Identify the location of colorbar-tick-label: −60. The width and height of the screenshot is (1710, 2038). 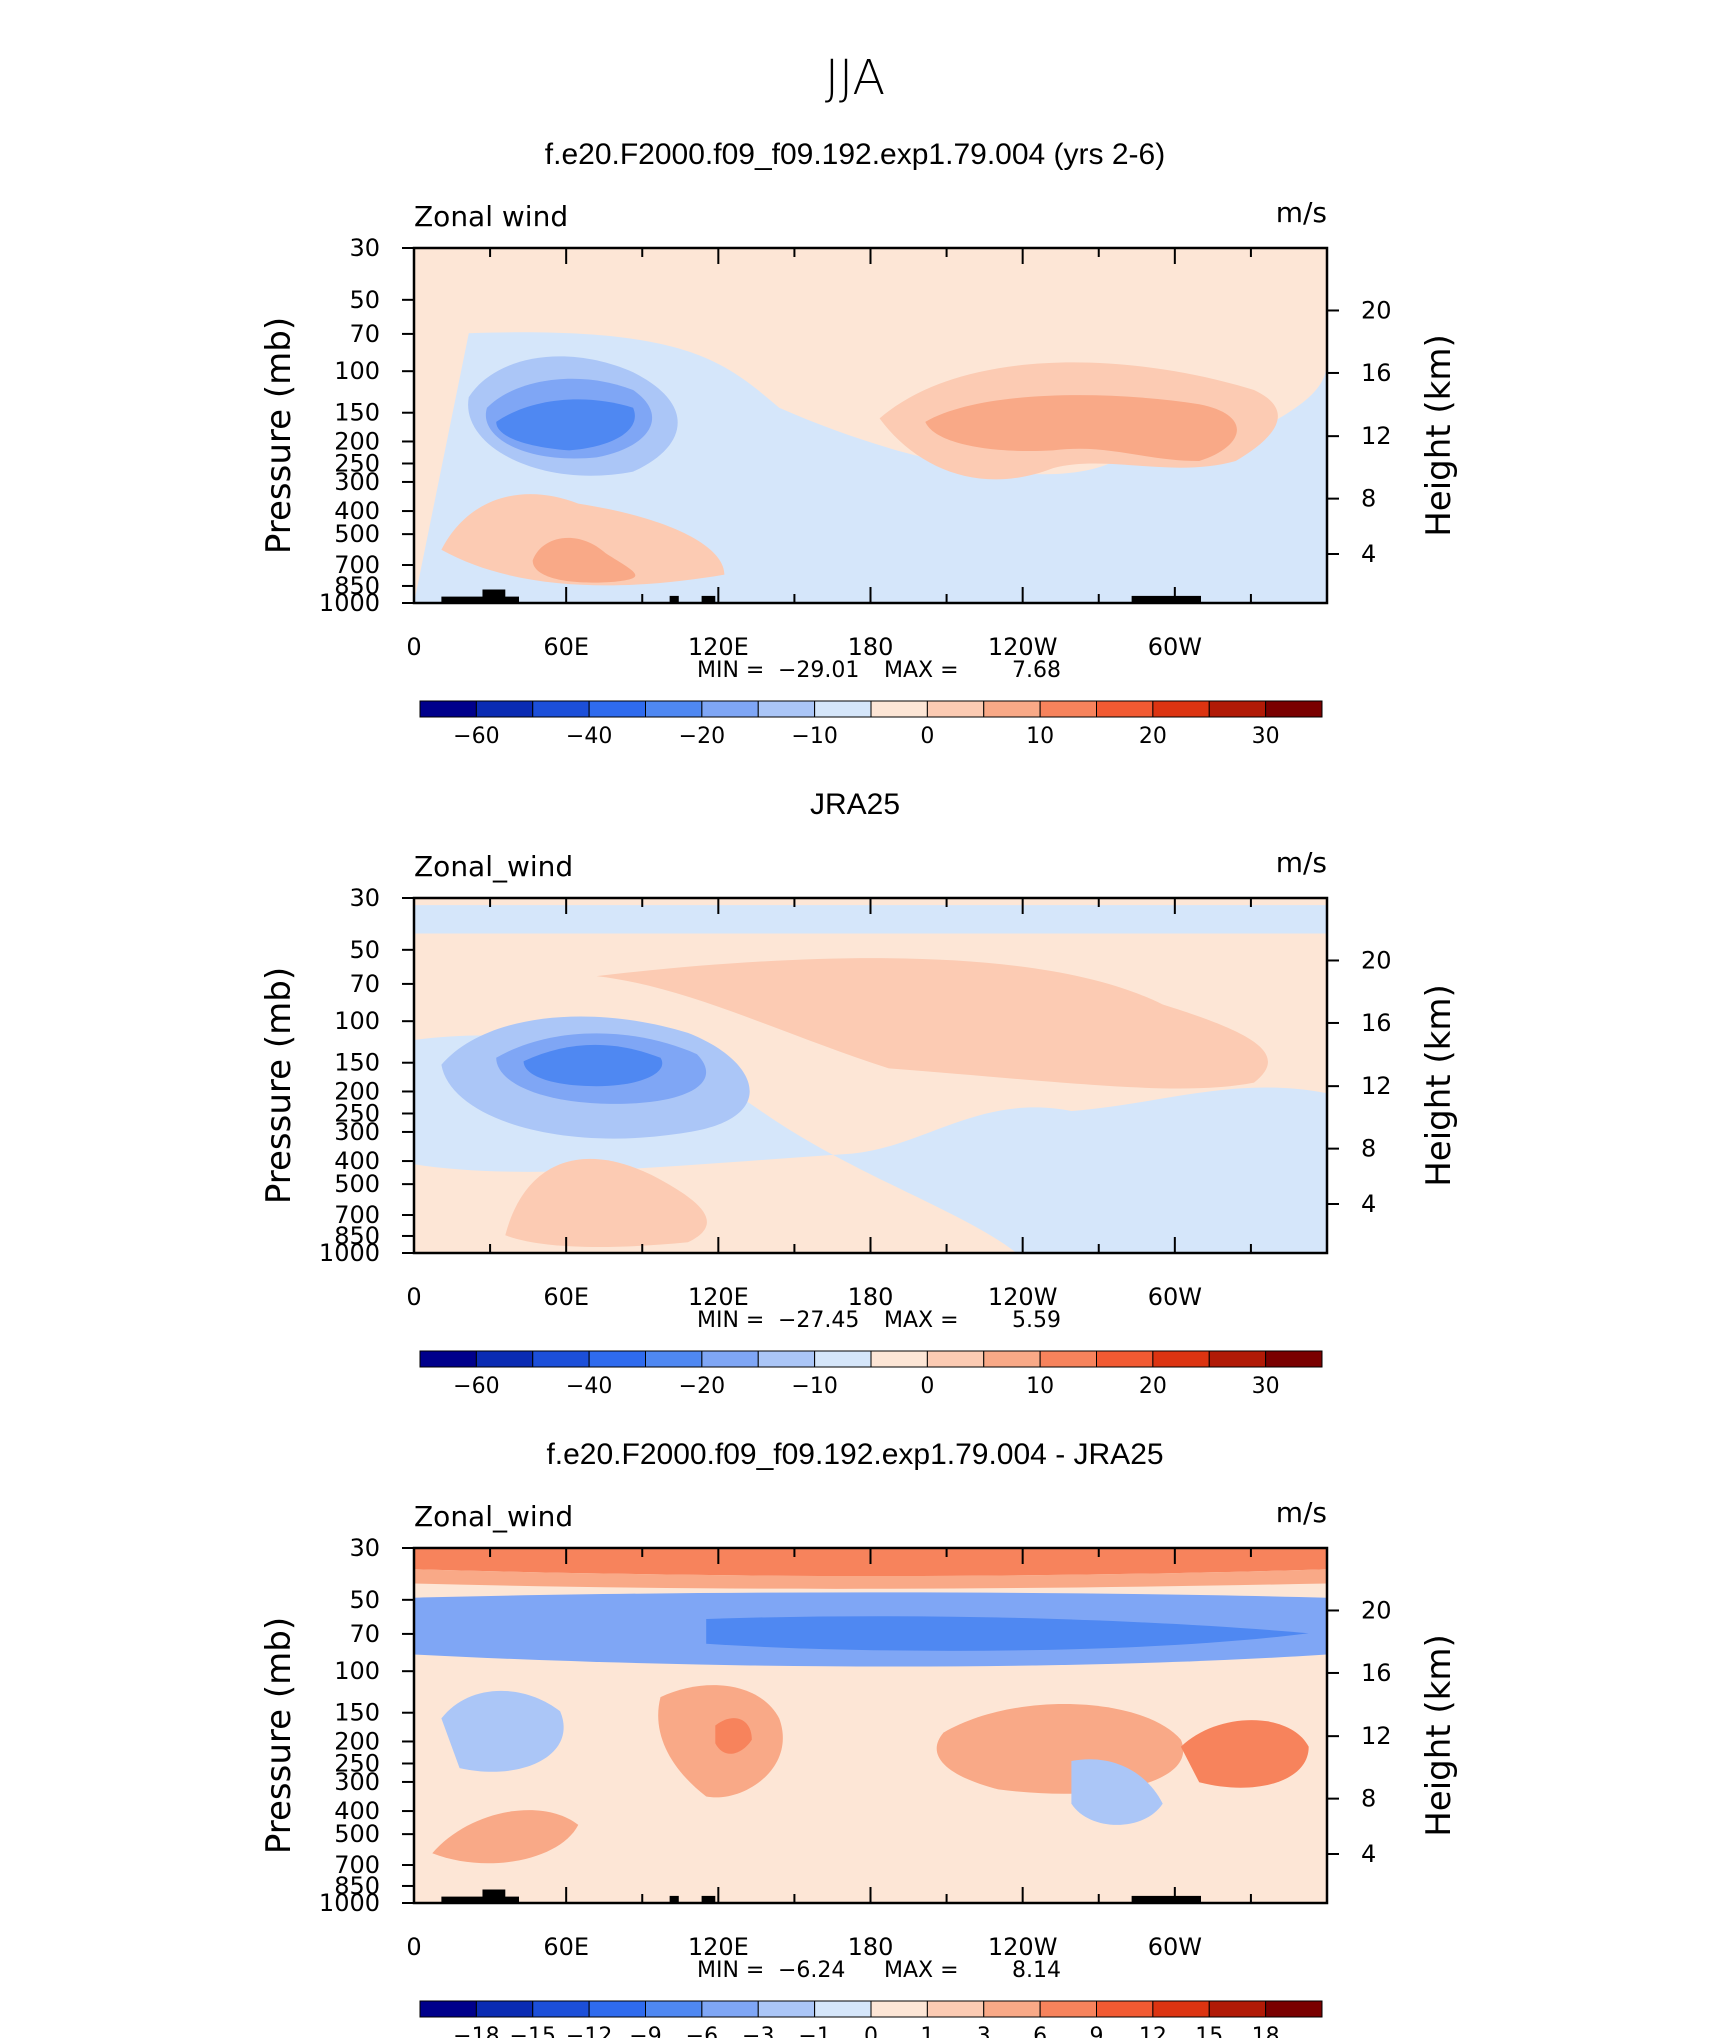
(476, 1386).